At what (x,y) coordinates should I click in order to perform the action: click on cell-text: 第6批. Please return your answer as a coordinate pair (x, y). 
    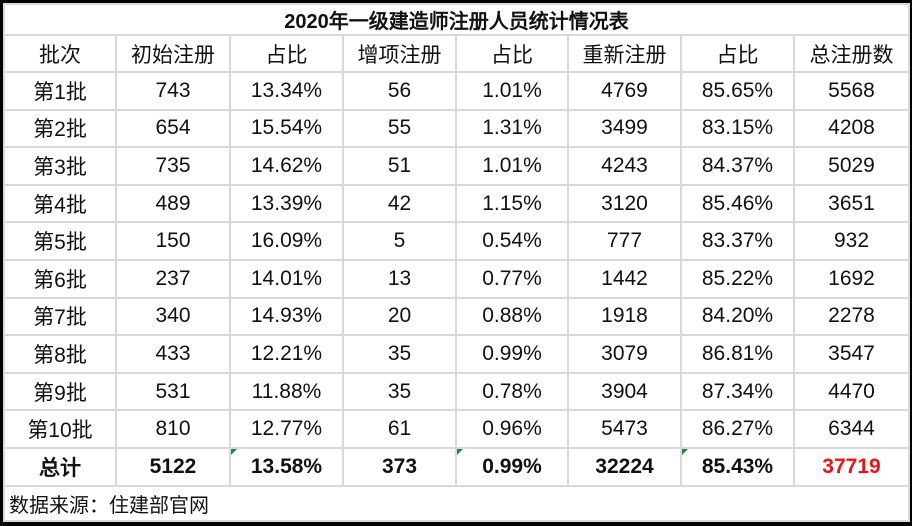
    Looking at the image, I should click on (60, 280).